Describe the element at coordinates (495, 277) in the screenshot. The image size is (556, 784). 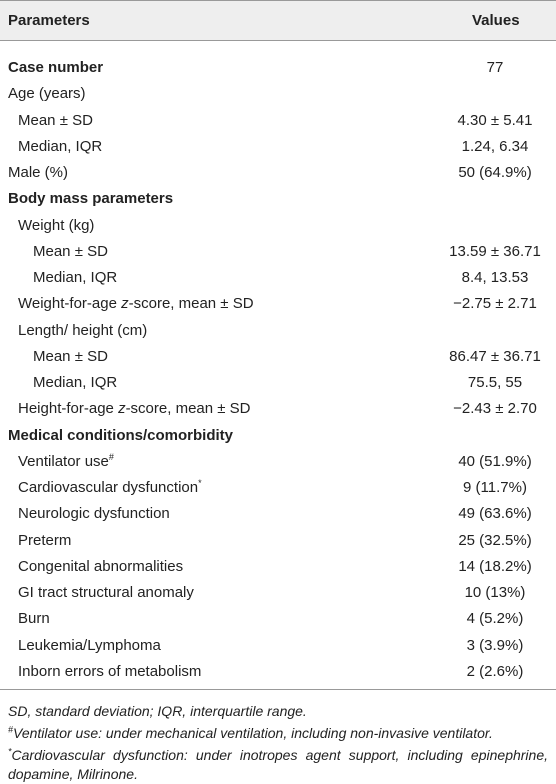
I see `value: 8.4, 13.53` at that location.